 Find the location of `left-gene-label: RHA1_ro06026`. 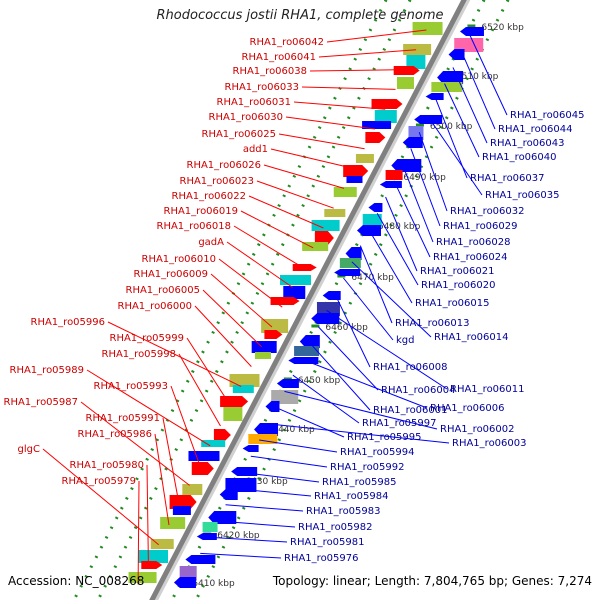

left-gene-label: RHA1_ro06026 is located at coordinates (224, 165).